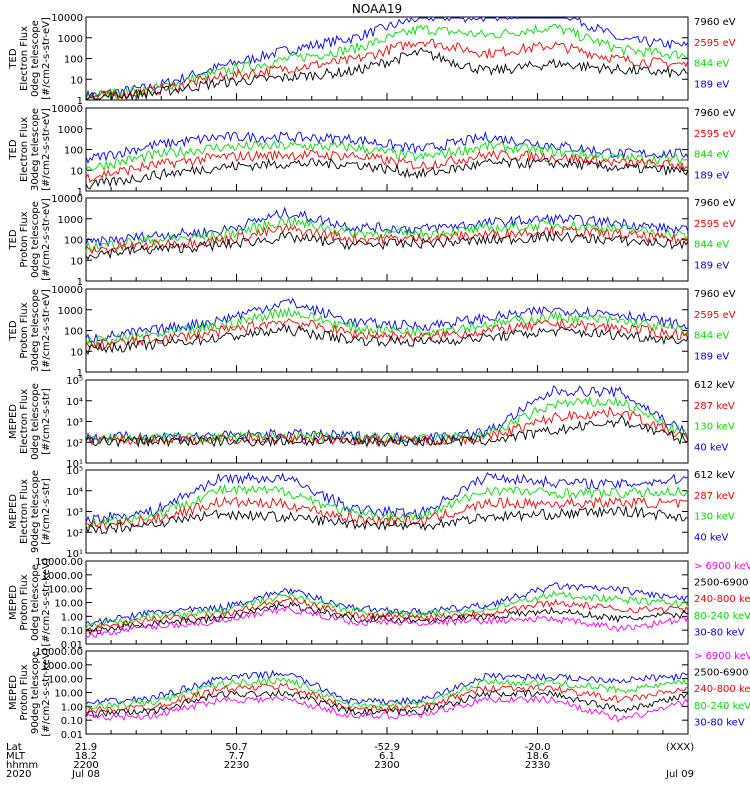  I want to click on y-tick-label: 0.01, so click(72, 735).